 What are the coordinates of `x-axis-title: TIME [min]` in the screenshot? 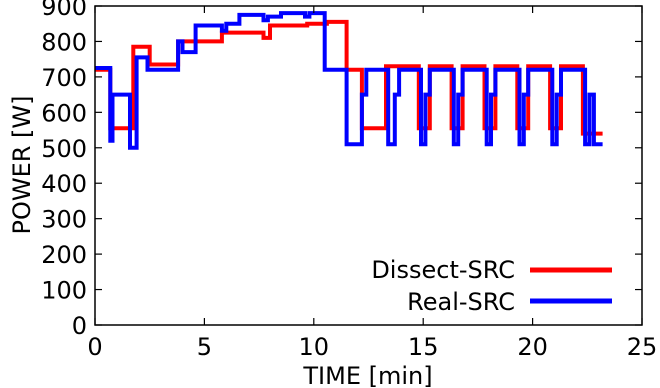 It's located at (367, 375).